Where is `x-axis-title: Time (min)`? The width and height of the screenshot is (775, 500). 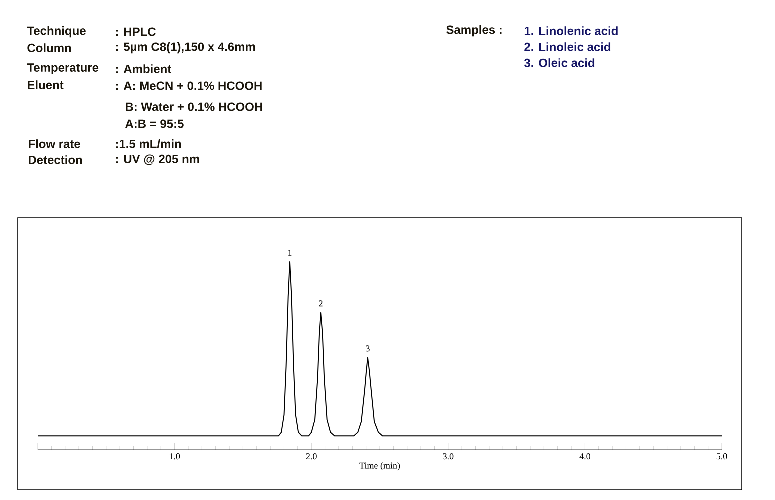 x-axis-title: Time (min) is located at coordinates (380, 466).